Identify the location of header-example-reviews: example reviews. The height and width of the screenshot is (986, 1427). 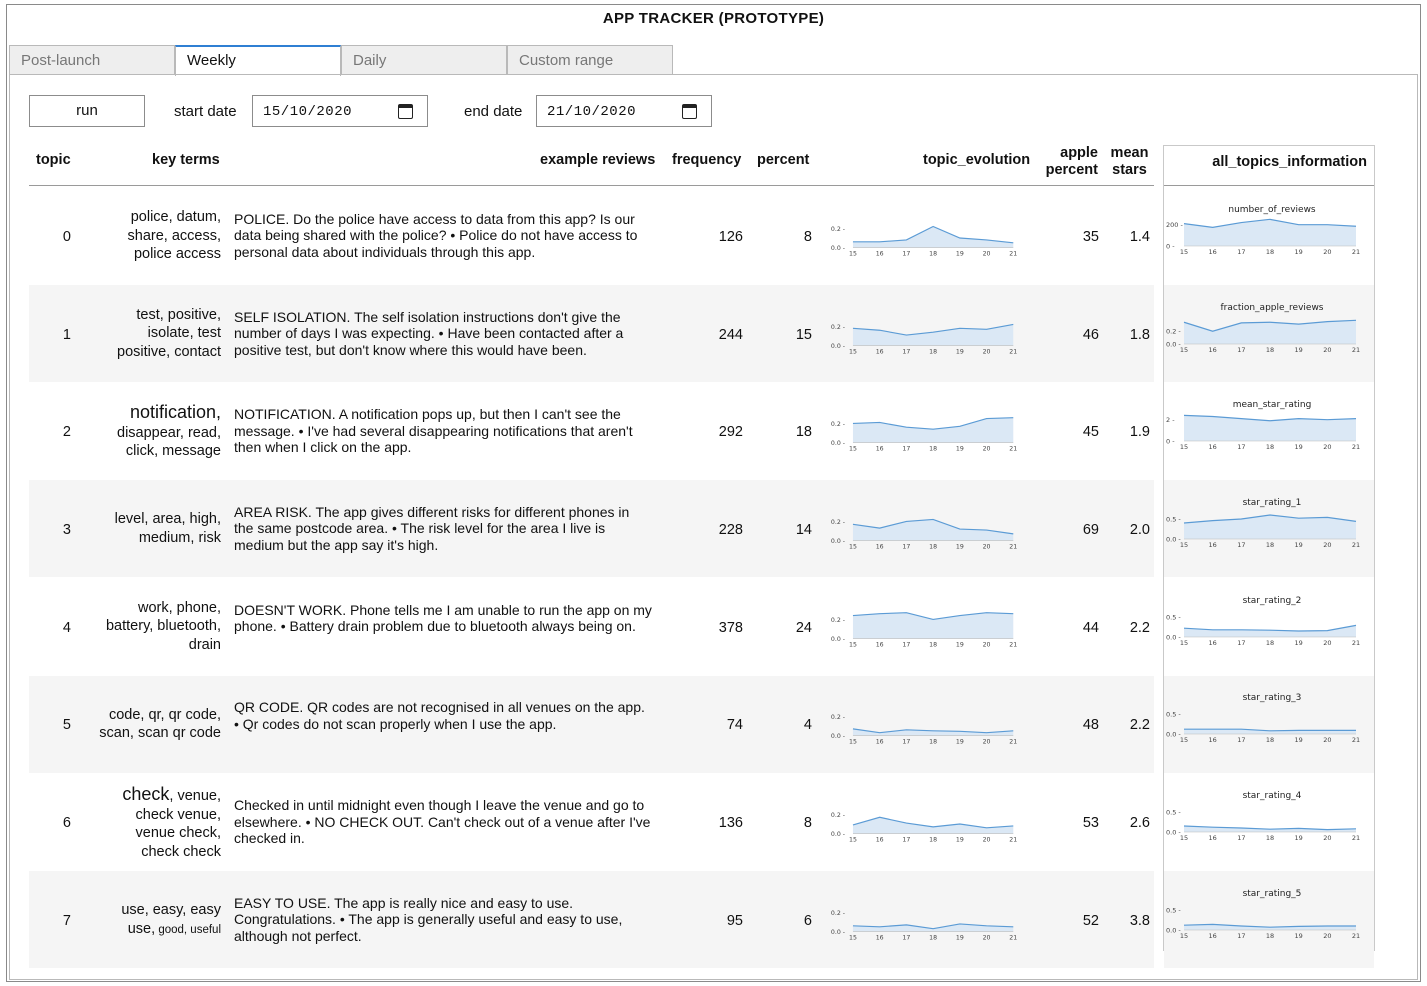
(598, 160).